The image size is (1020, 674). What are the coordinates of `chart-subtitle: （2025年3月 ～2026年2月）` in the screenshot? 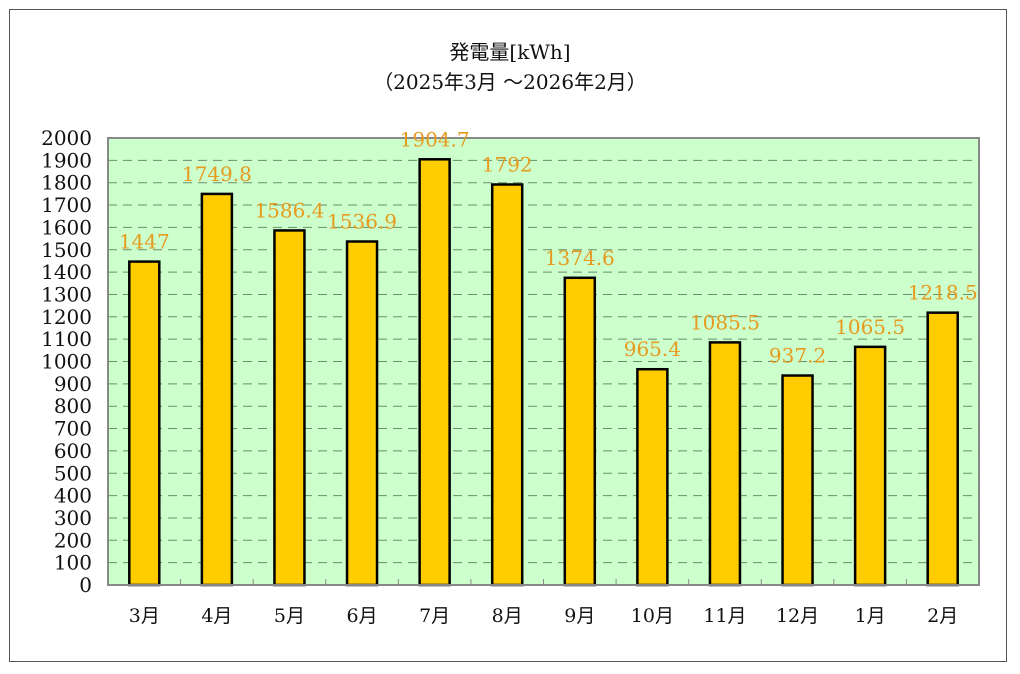 It's located at (510, 82).